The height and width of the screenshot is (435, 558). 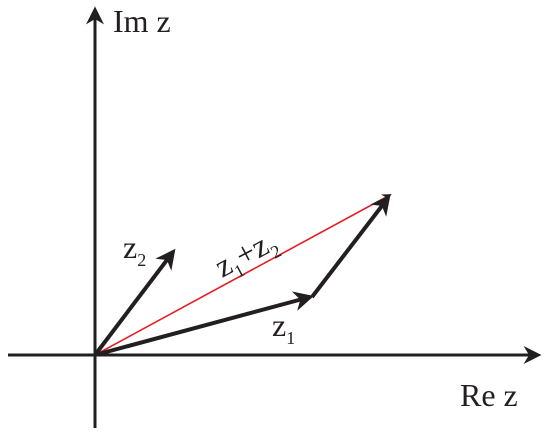 I want to click on sum-label: z1+z2, so click(x=246, y=255).